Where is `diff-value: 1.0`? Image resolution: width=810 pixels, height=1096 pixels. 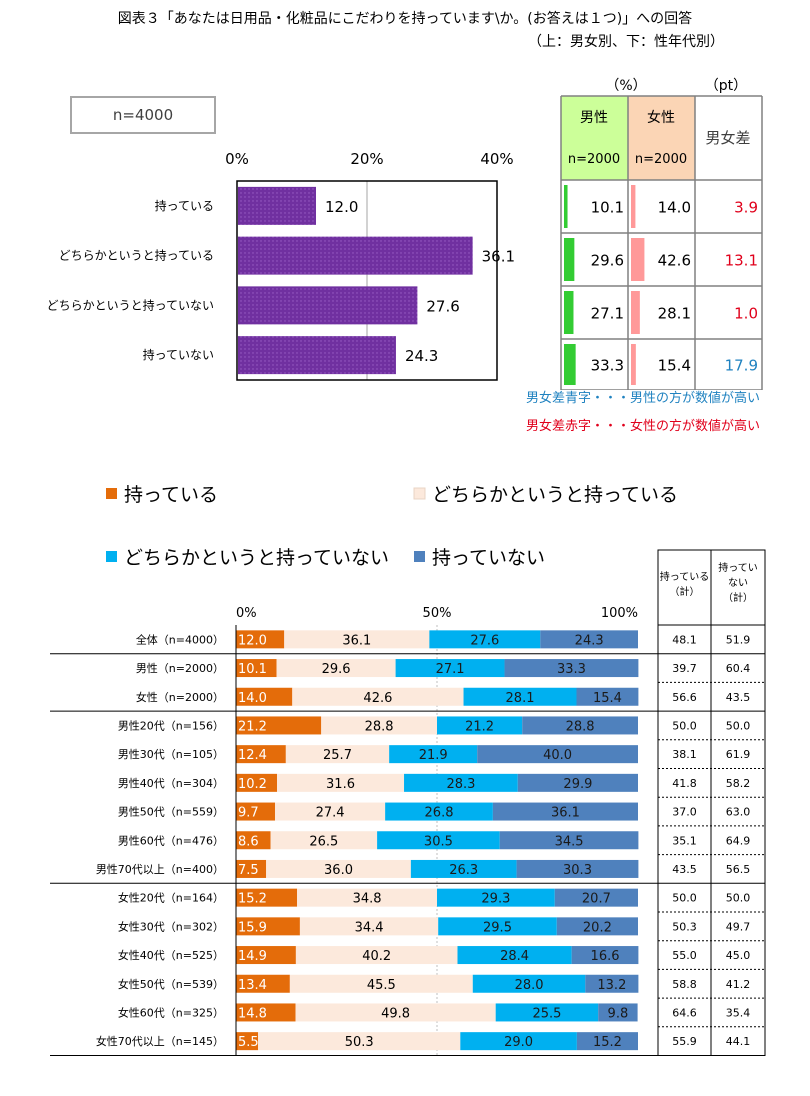 diff-value: 1.0 is located at coordinates (746, 314).